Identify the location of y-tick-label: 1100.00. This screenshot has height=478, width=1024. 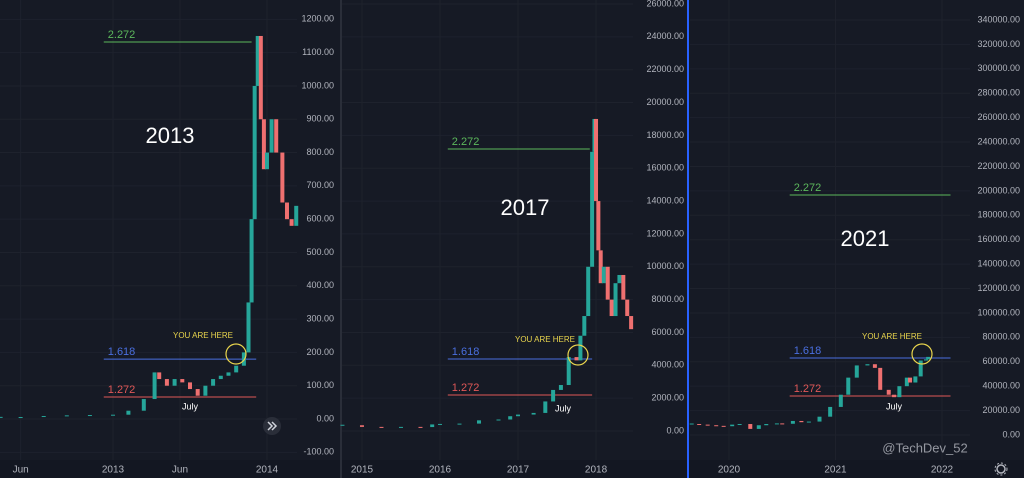
(318, 52).